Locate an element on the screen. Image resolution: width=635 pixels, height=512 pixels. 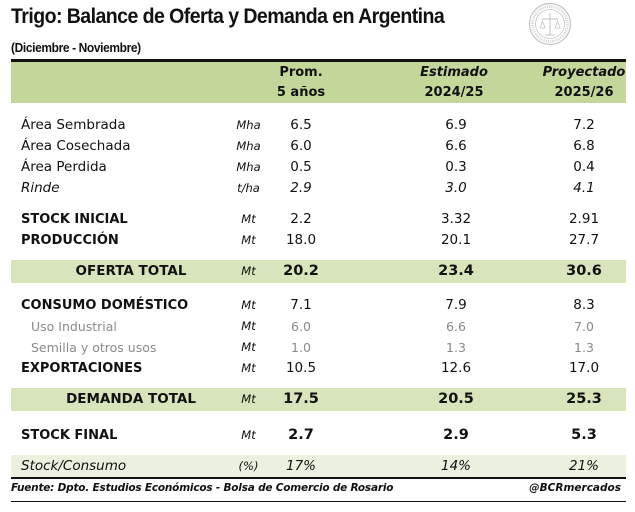
table-row-semilla: Semilla y otros usos Mt 1.0 1.3 1.3 is located at coordinates (318, 347).